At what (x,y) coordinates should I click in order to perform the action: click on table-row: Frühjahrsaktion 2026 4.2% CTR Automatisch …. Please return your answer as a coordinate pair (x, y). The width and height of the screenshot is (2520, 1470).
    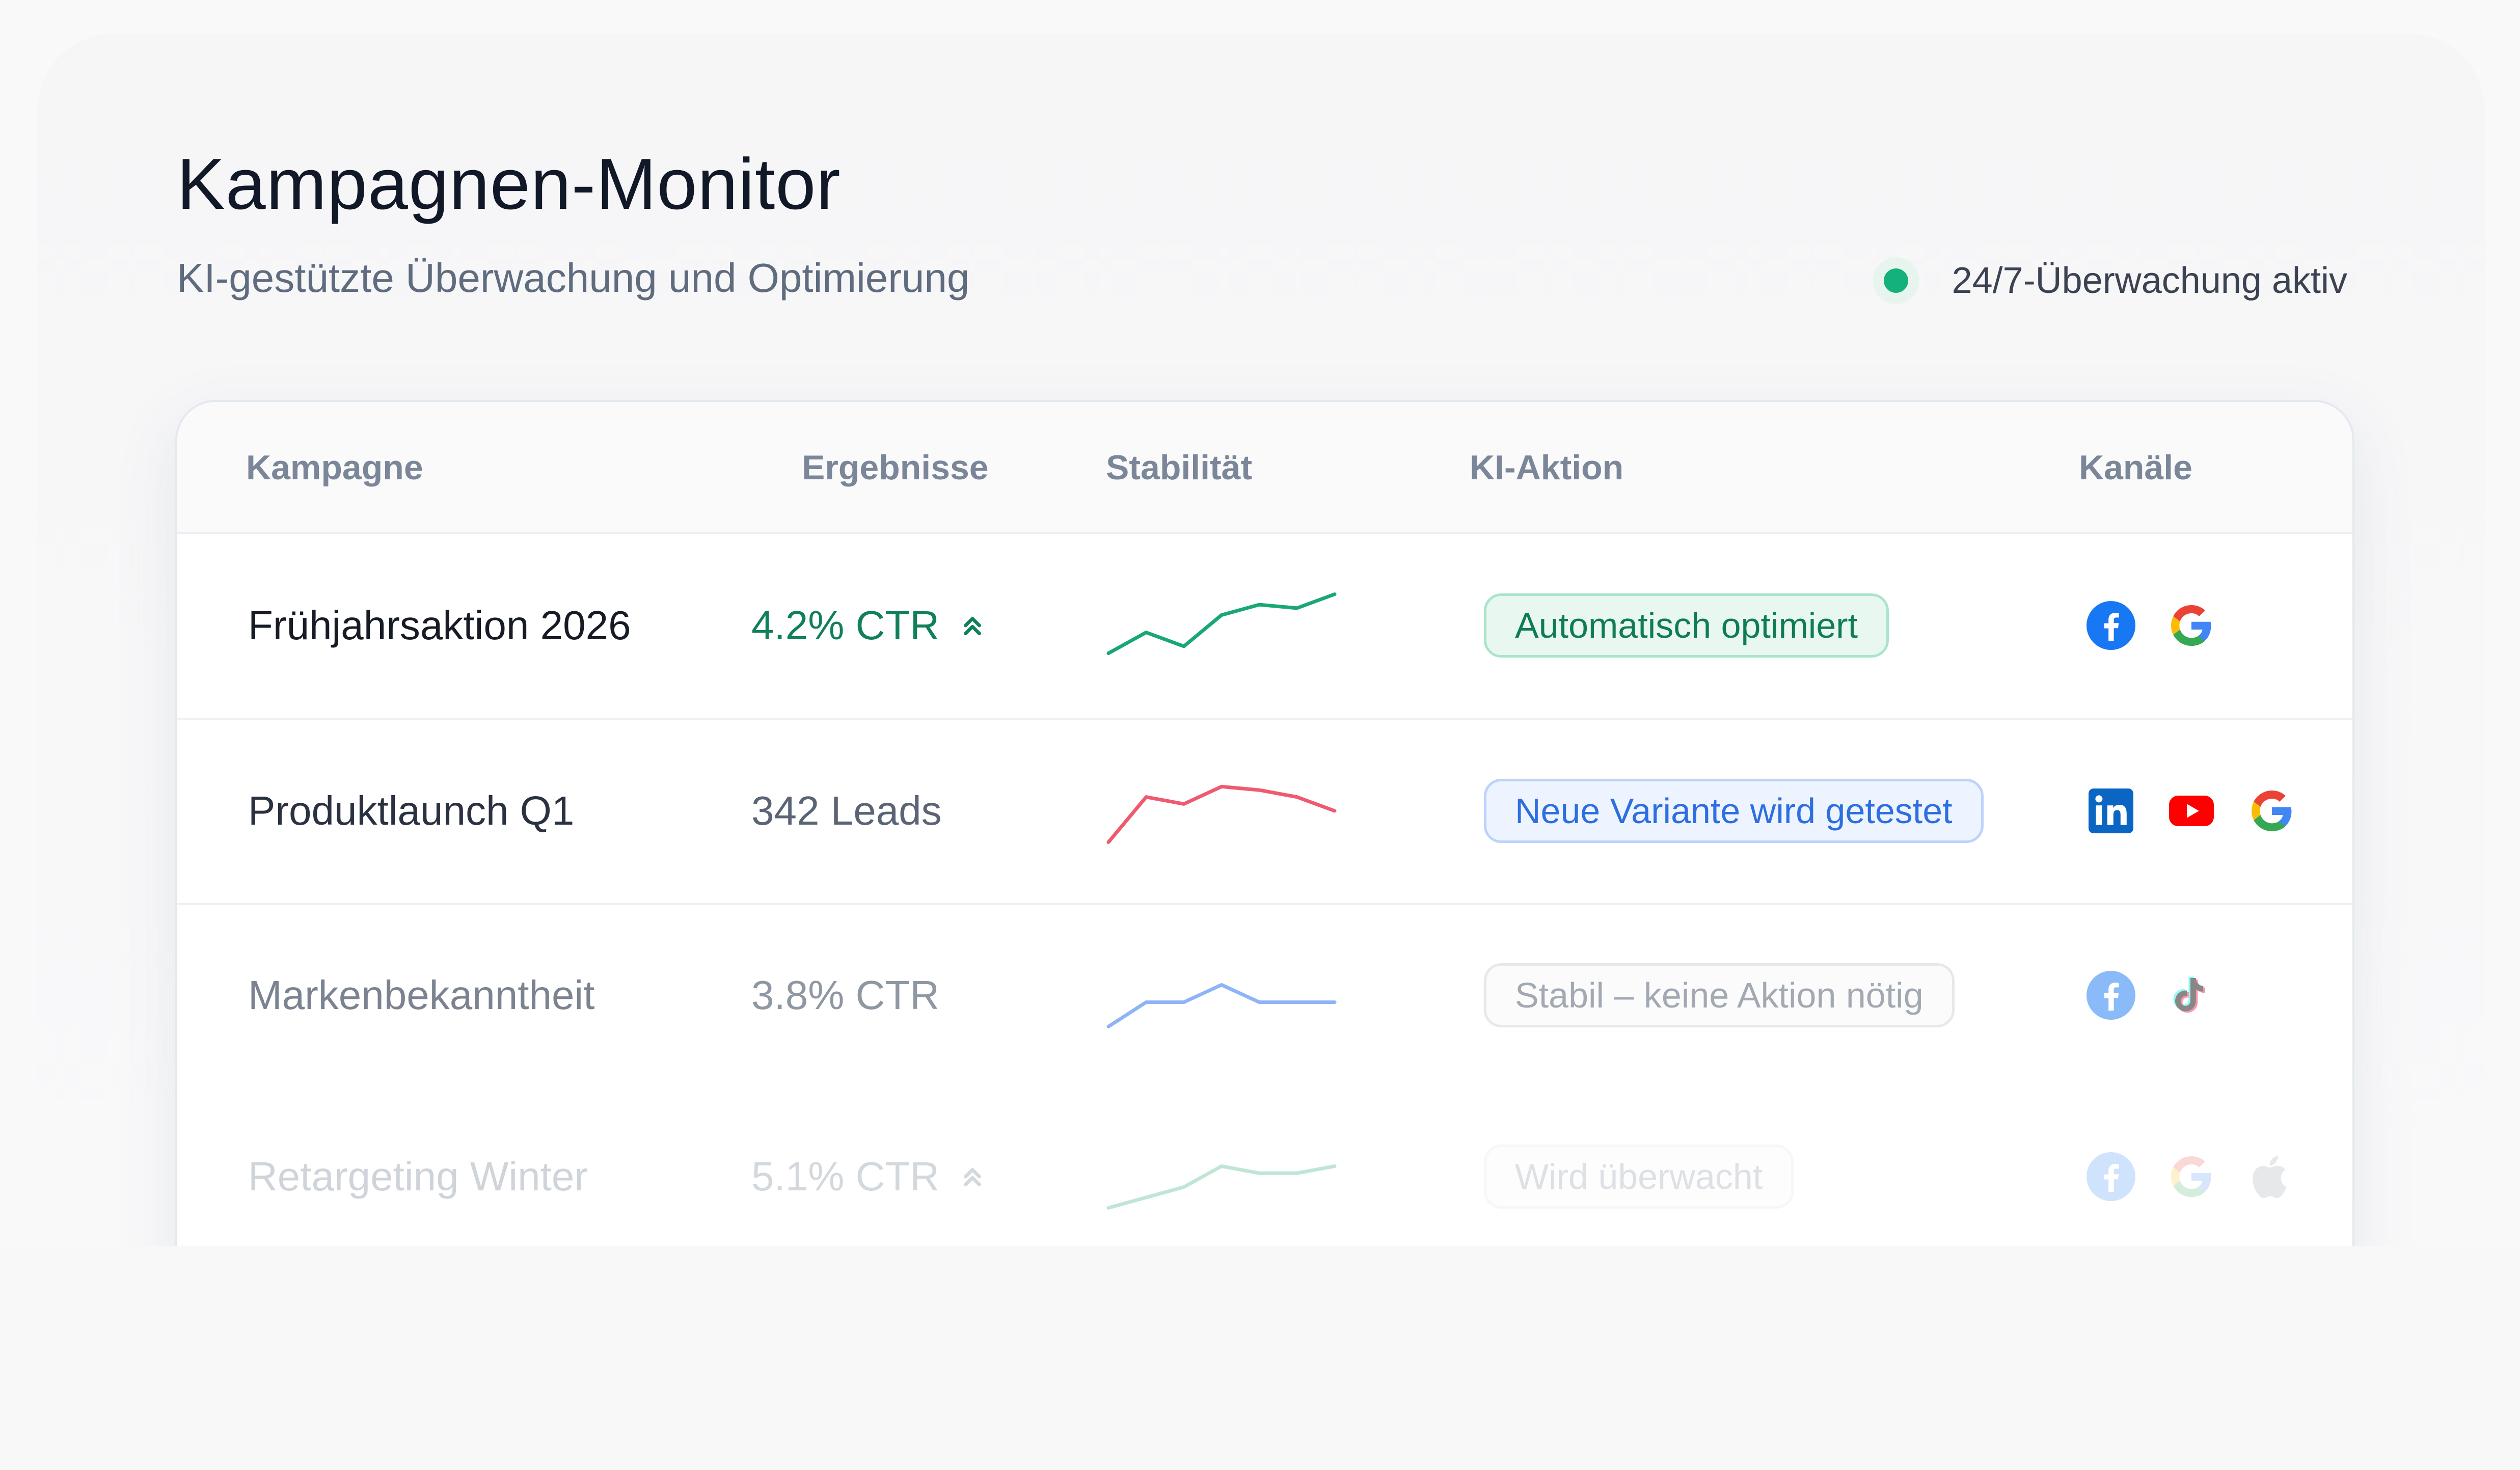
    Looking at the image, I should click on (1264, 626).